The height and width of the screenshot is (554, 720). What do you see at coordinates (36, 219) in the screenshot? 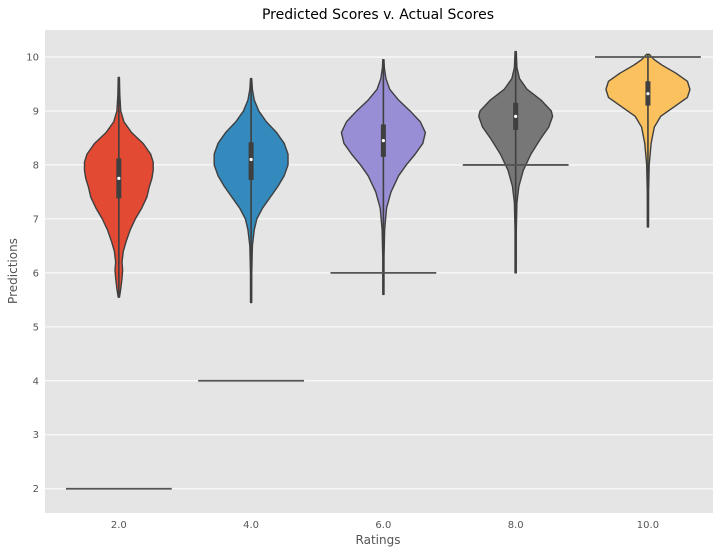
I see `y-tick-label: 7` at bounding box center [36, 219].